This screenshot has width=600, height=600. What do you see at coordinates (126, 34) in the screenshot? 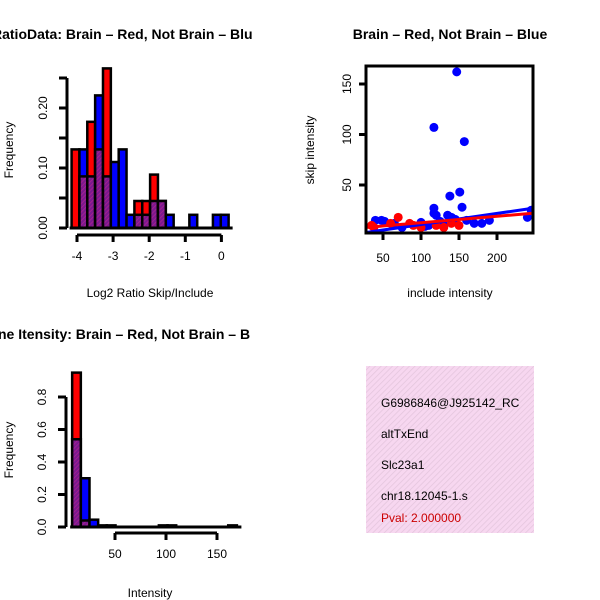
I see `ratio-histogram-title: RatioData: Brain – Red, Not Brain – Blu` at bounding box center [126, 34].